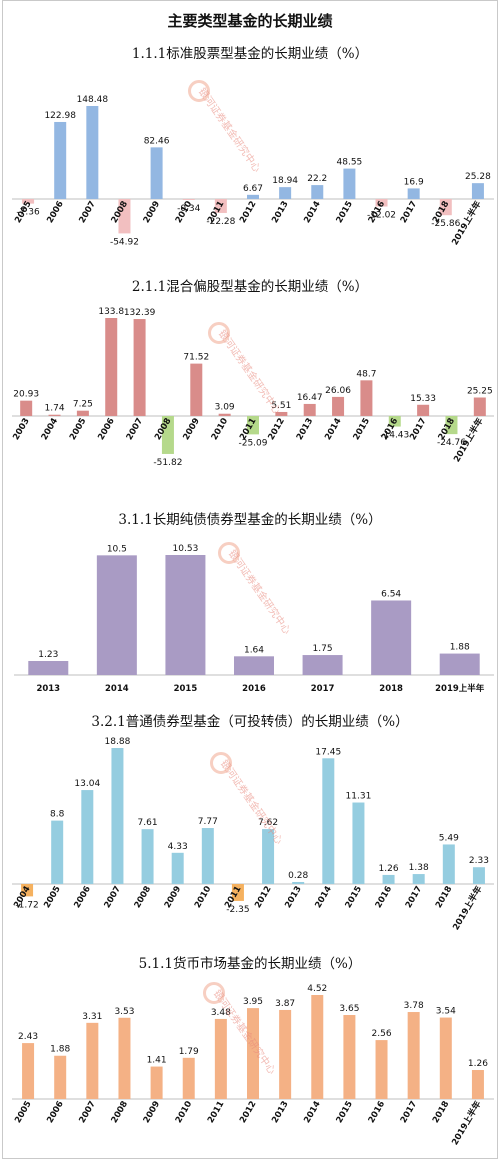 The image size is (500, 1161). What do you see at coordinates (252, 443) in the screenshot?
I see `data-label: -25.09` at bounding box center [252, 443].